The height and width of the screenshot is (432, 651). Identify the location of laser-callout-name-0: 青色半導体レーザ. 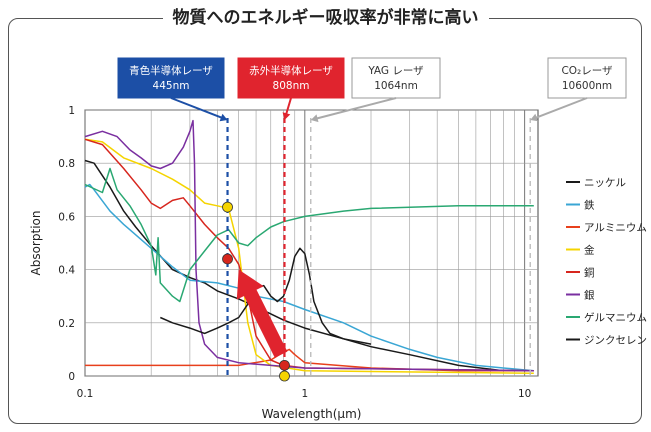
(171, 70).